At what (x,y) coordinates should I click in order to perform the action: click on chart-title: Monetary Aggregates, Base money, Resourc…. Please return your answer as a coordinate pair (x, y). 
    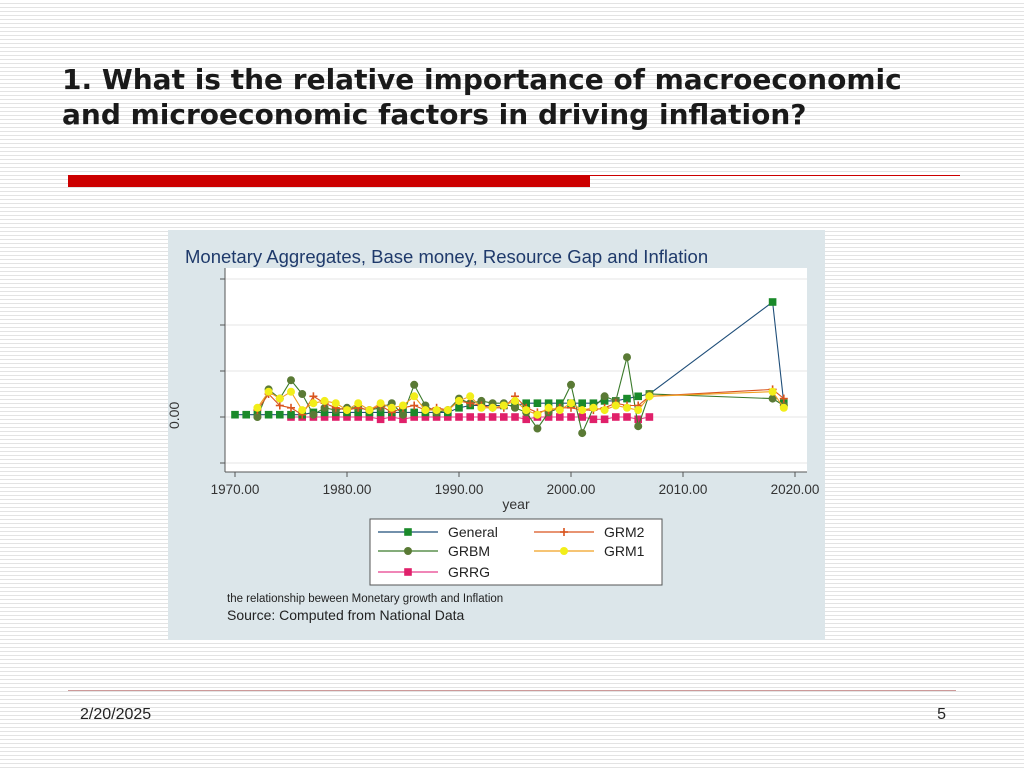
    Looking at the image, I should click on (446, 256).